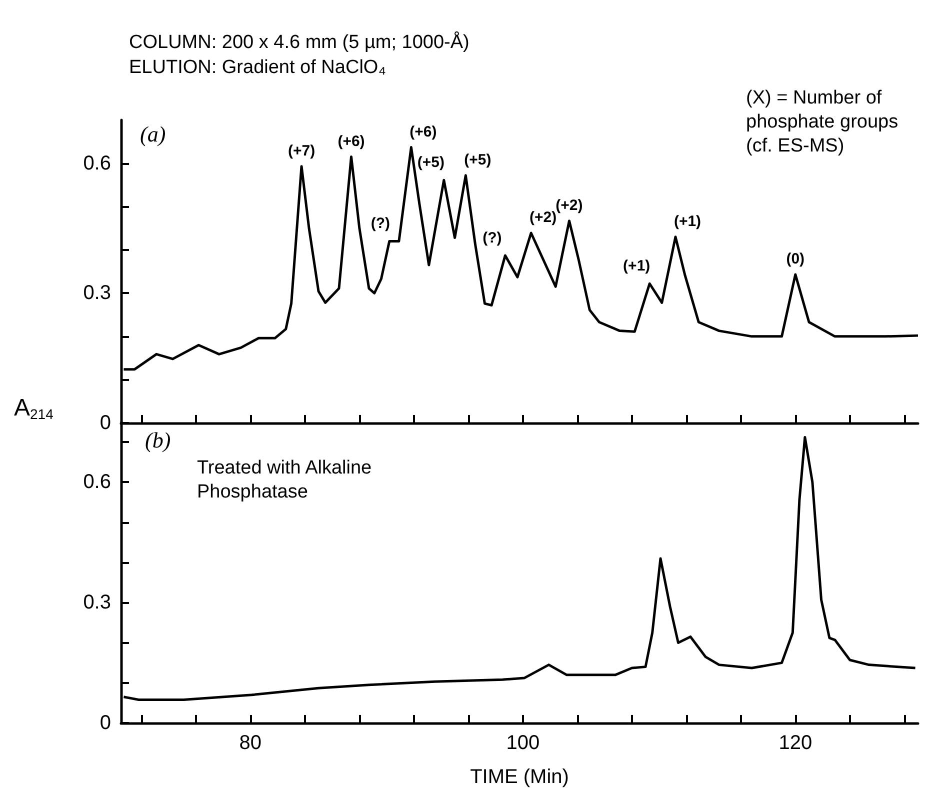 Image resolution: width=934 pixels, height=804 pixels. Describe the element at coordinates (153, 134) in the screenshot. I see `annotation: (a)` at that location.